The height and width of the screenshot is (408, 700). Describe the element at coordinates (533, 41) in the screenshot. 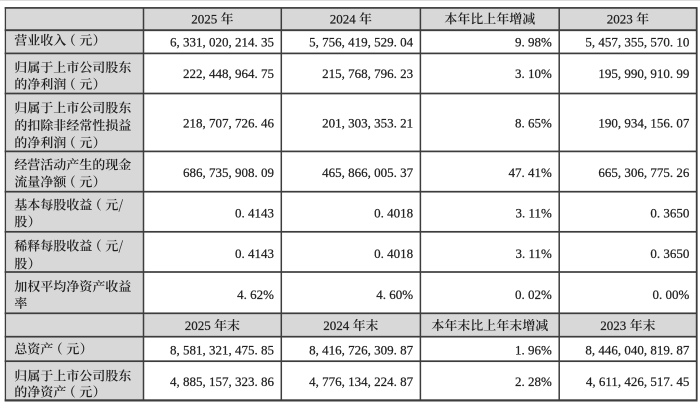

I see `svg-text: 9. 98%` at that location.